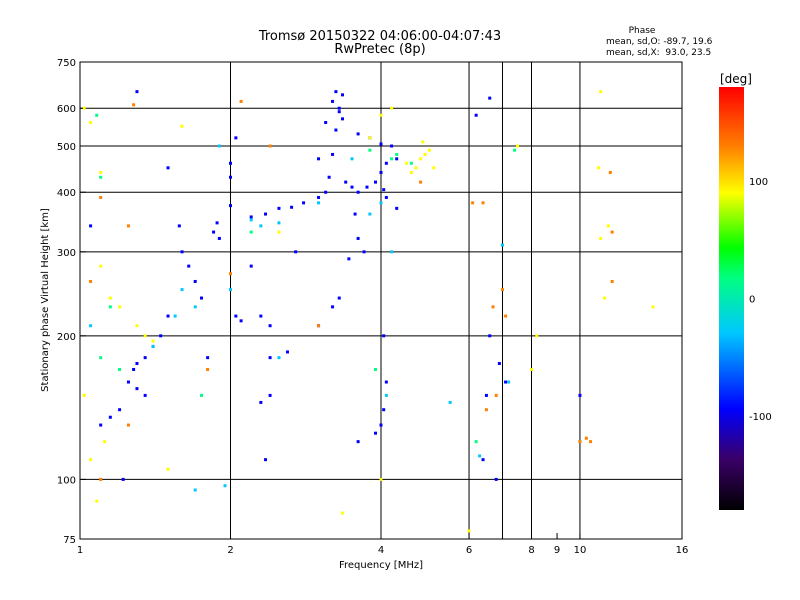  I want to click on y-tick-label: 200, so click(66, 337).